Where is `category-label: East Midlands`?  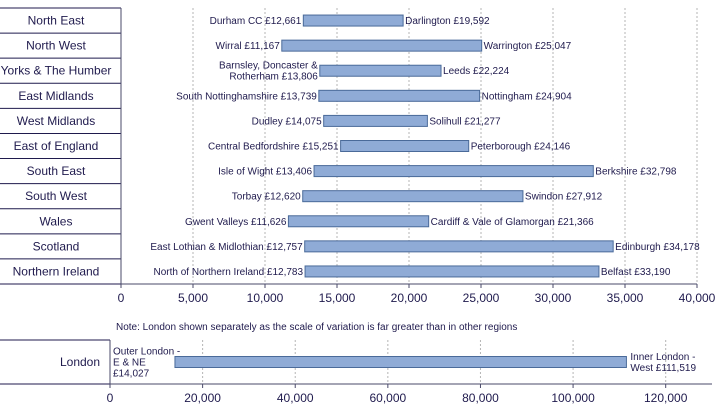
category-label: East Midlands is located at coordinates (55, 96).